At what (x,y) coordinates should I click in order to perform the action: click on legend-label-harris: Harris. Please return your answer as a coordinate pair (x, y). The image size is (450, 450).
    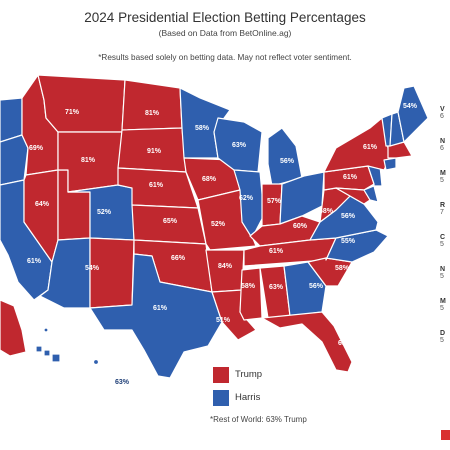
    Looking at the image, I should click on (248, 397).